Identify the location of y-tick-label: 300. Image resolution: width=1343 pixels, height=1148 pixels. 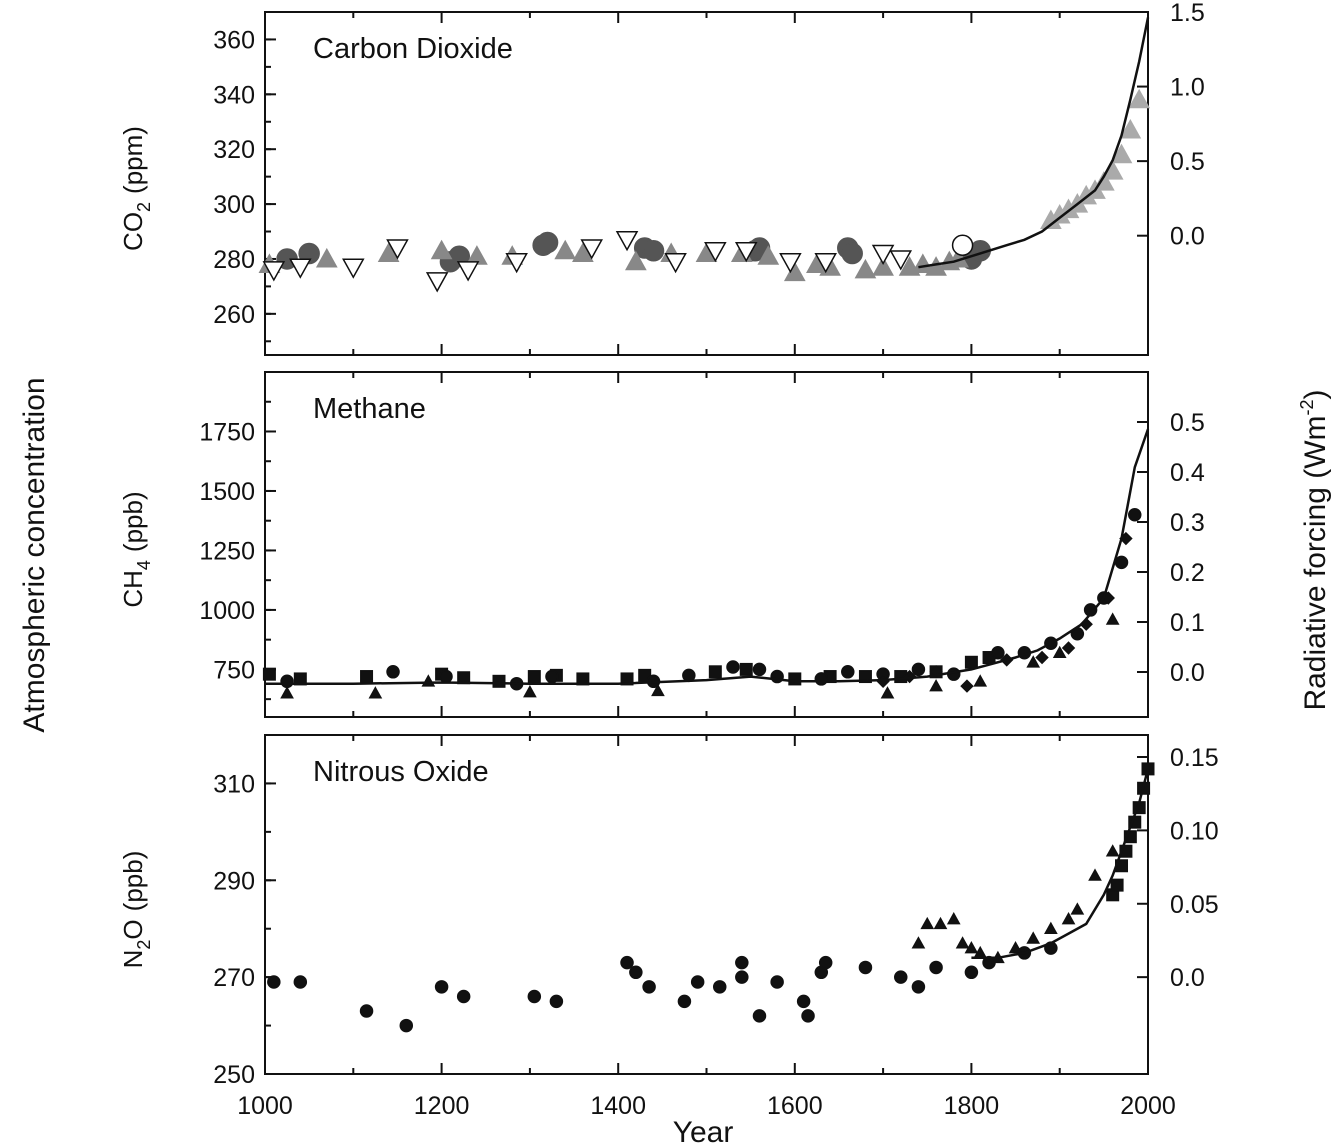
(234, 205).